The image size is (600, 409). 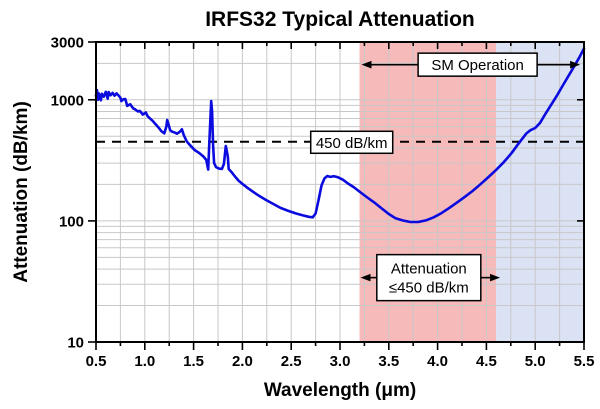 What do you see at coordinates (437, 361) in the screenshot?
I see `x-tick-label: 4.0` at bounding box center [437, 361].